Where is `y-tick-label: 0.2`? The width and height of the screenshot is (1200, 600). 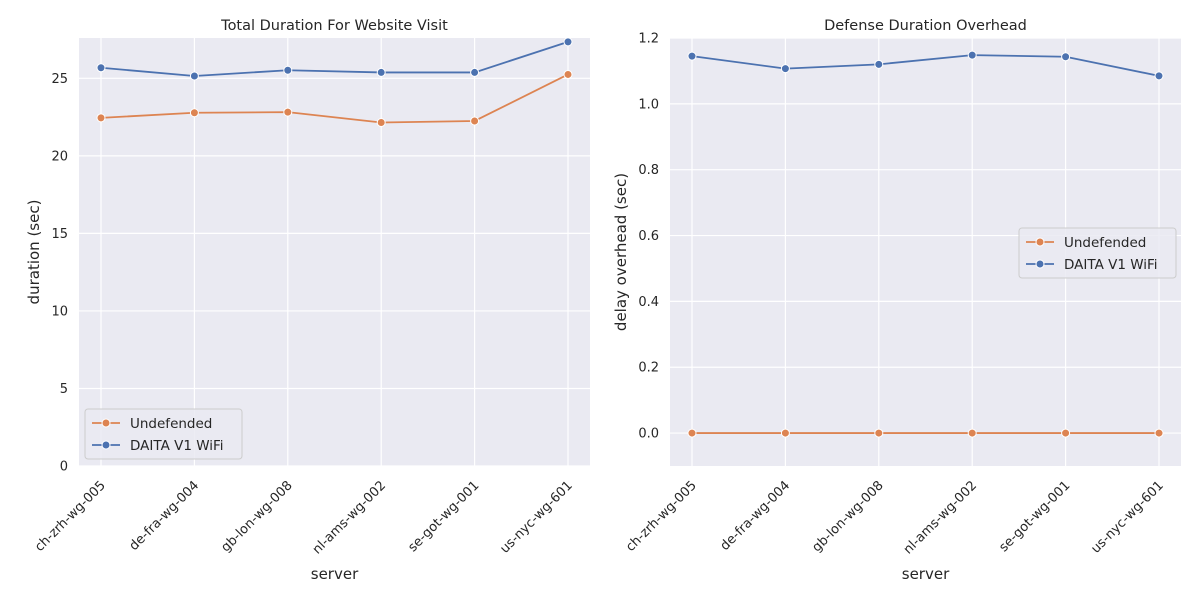 y-tick-label: 0.2 is located at coordinates (648, 368).